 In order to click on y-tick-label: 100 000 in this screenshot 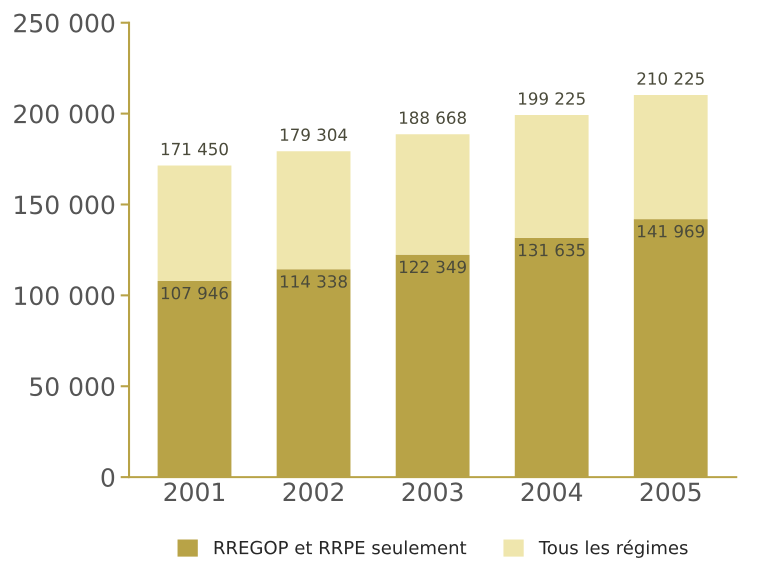, I will do `click(64, 296)`.